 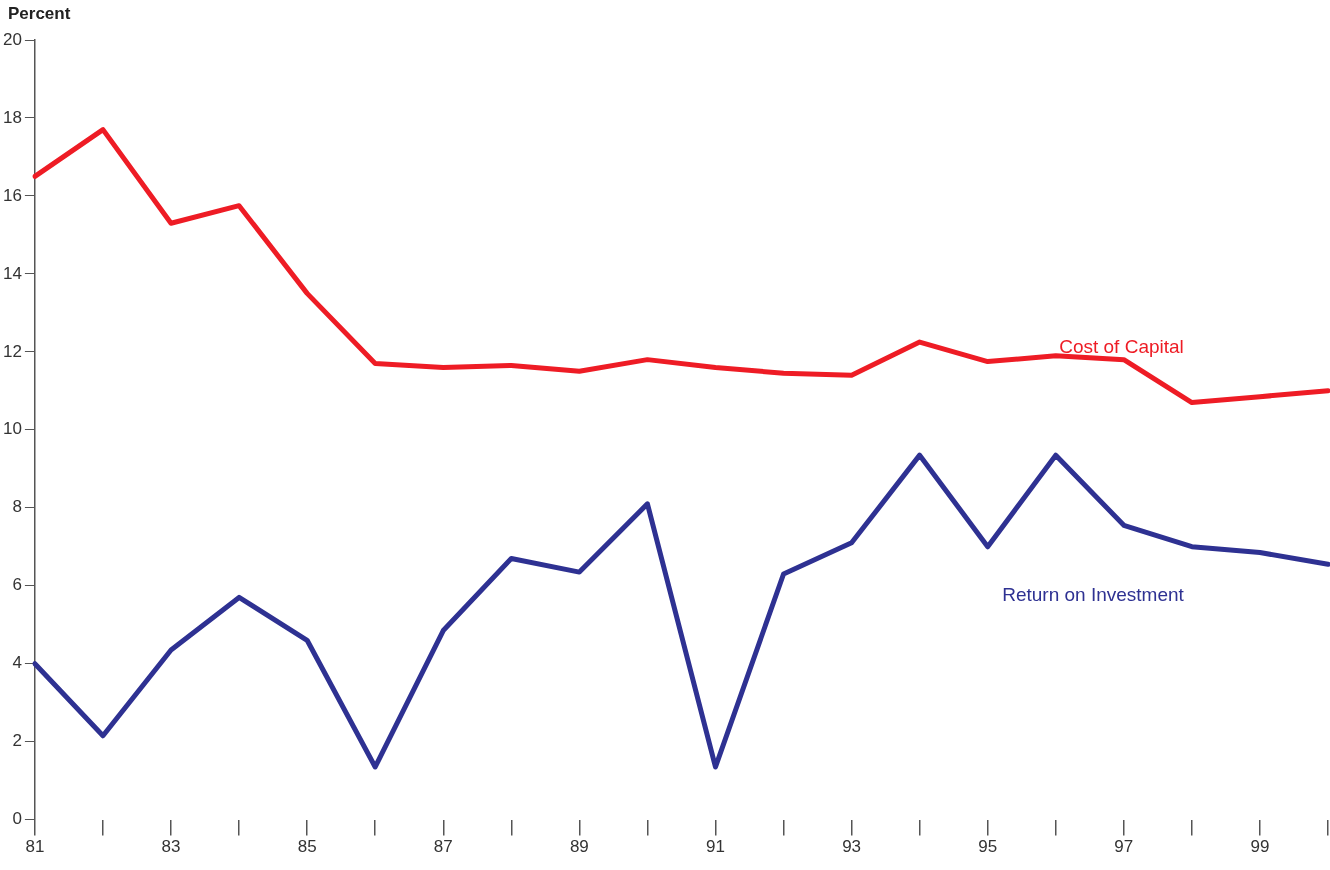 What do you see at coordinates (307, 847) in the screenshot?
I see `x-tick-label: 85` at bounding box center [307, 847].